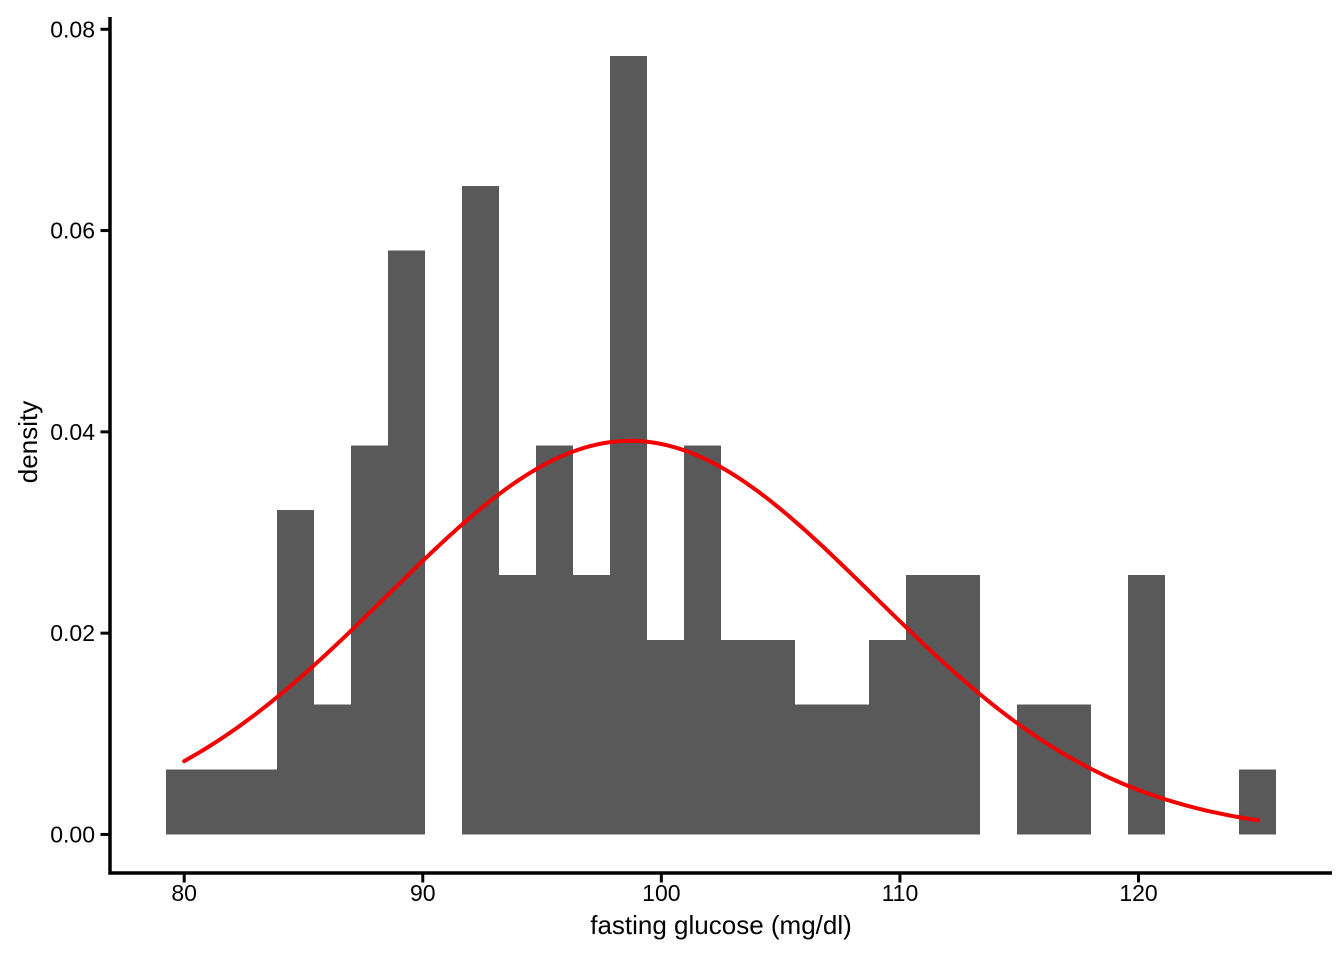  What do you see at coordinates (72, 231) in the screenshot?
I see `y-tick-label: 0.06` at bounding box center [72, 231].